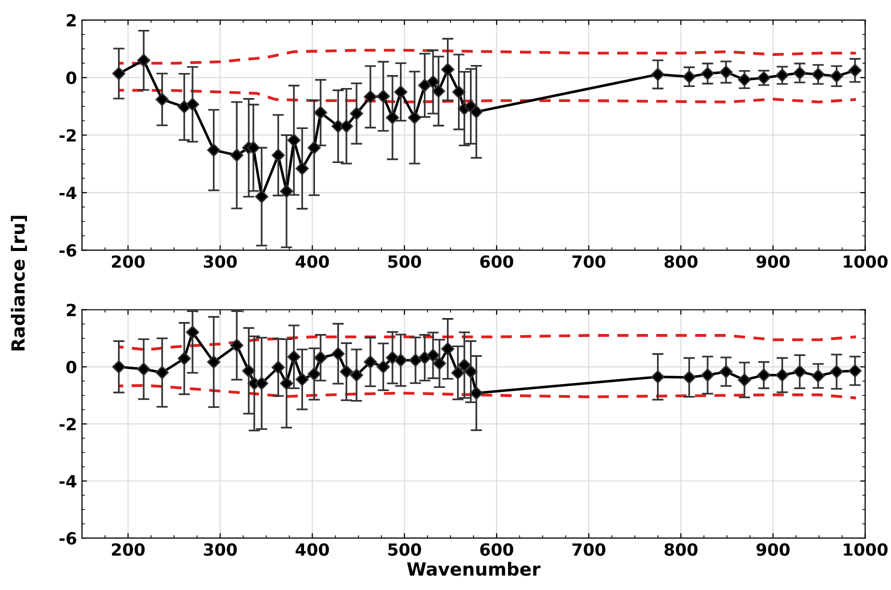 The width and height of the screenshot is (891, 590). What do you see at coordinates (71, 367) in the screenshot?
I see `y-tick-label: 0` at bounding box center [71, 367].